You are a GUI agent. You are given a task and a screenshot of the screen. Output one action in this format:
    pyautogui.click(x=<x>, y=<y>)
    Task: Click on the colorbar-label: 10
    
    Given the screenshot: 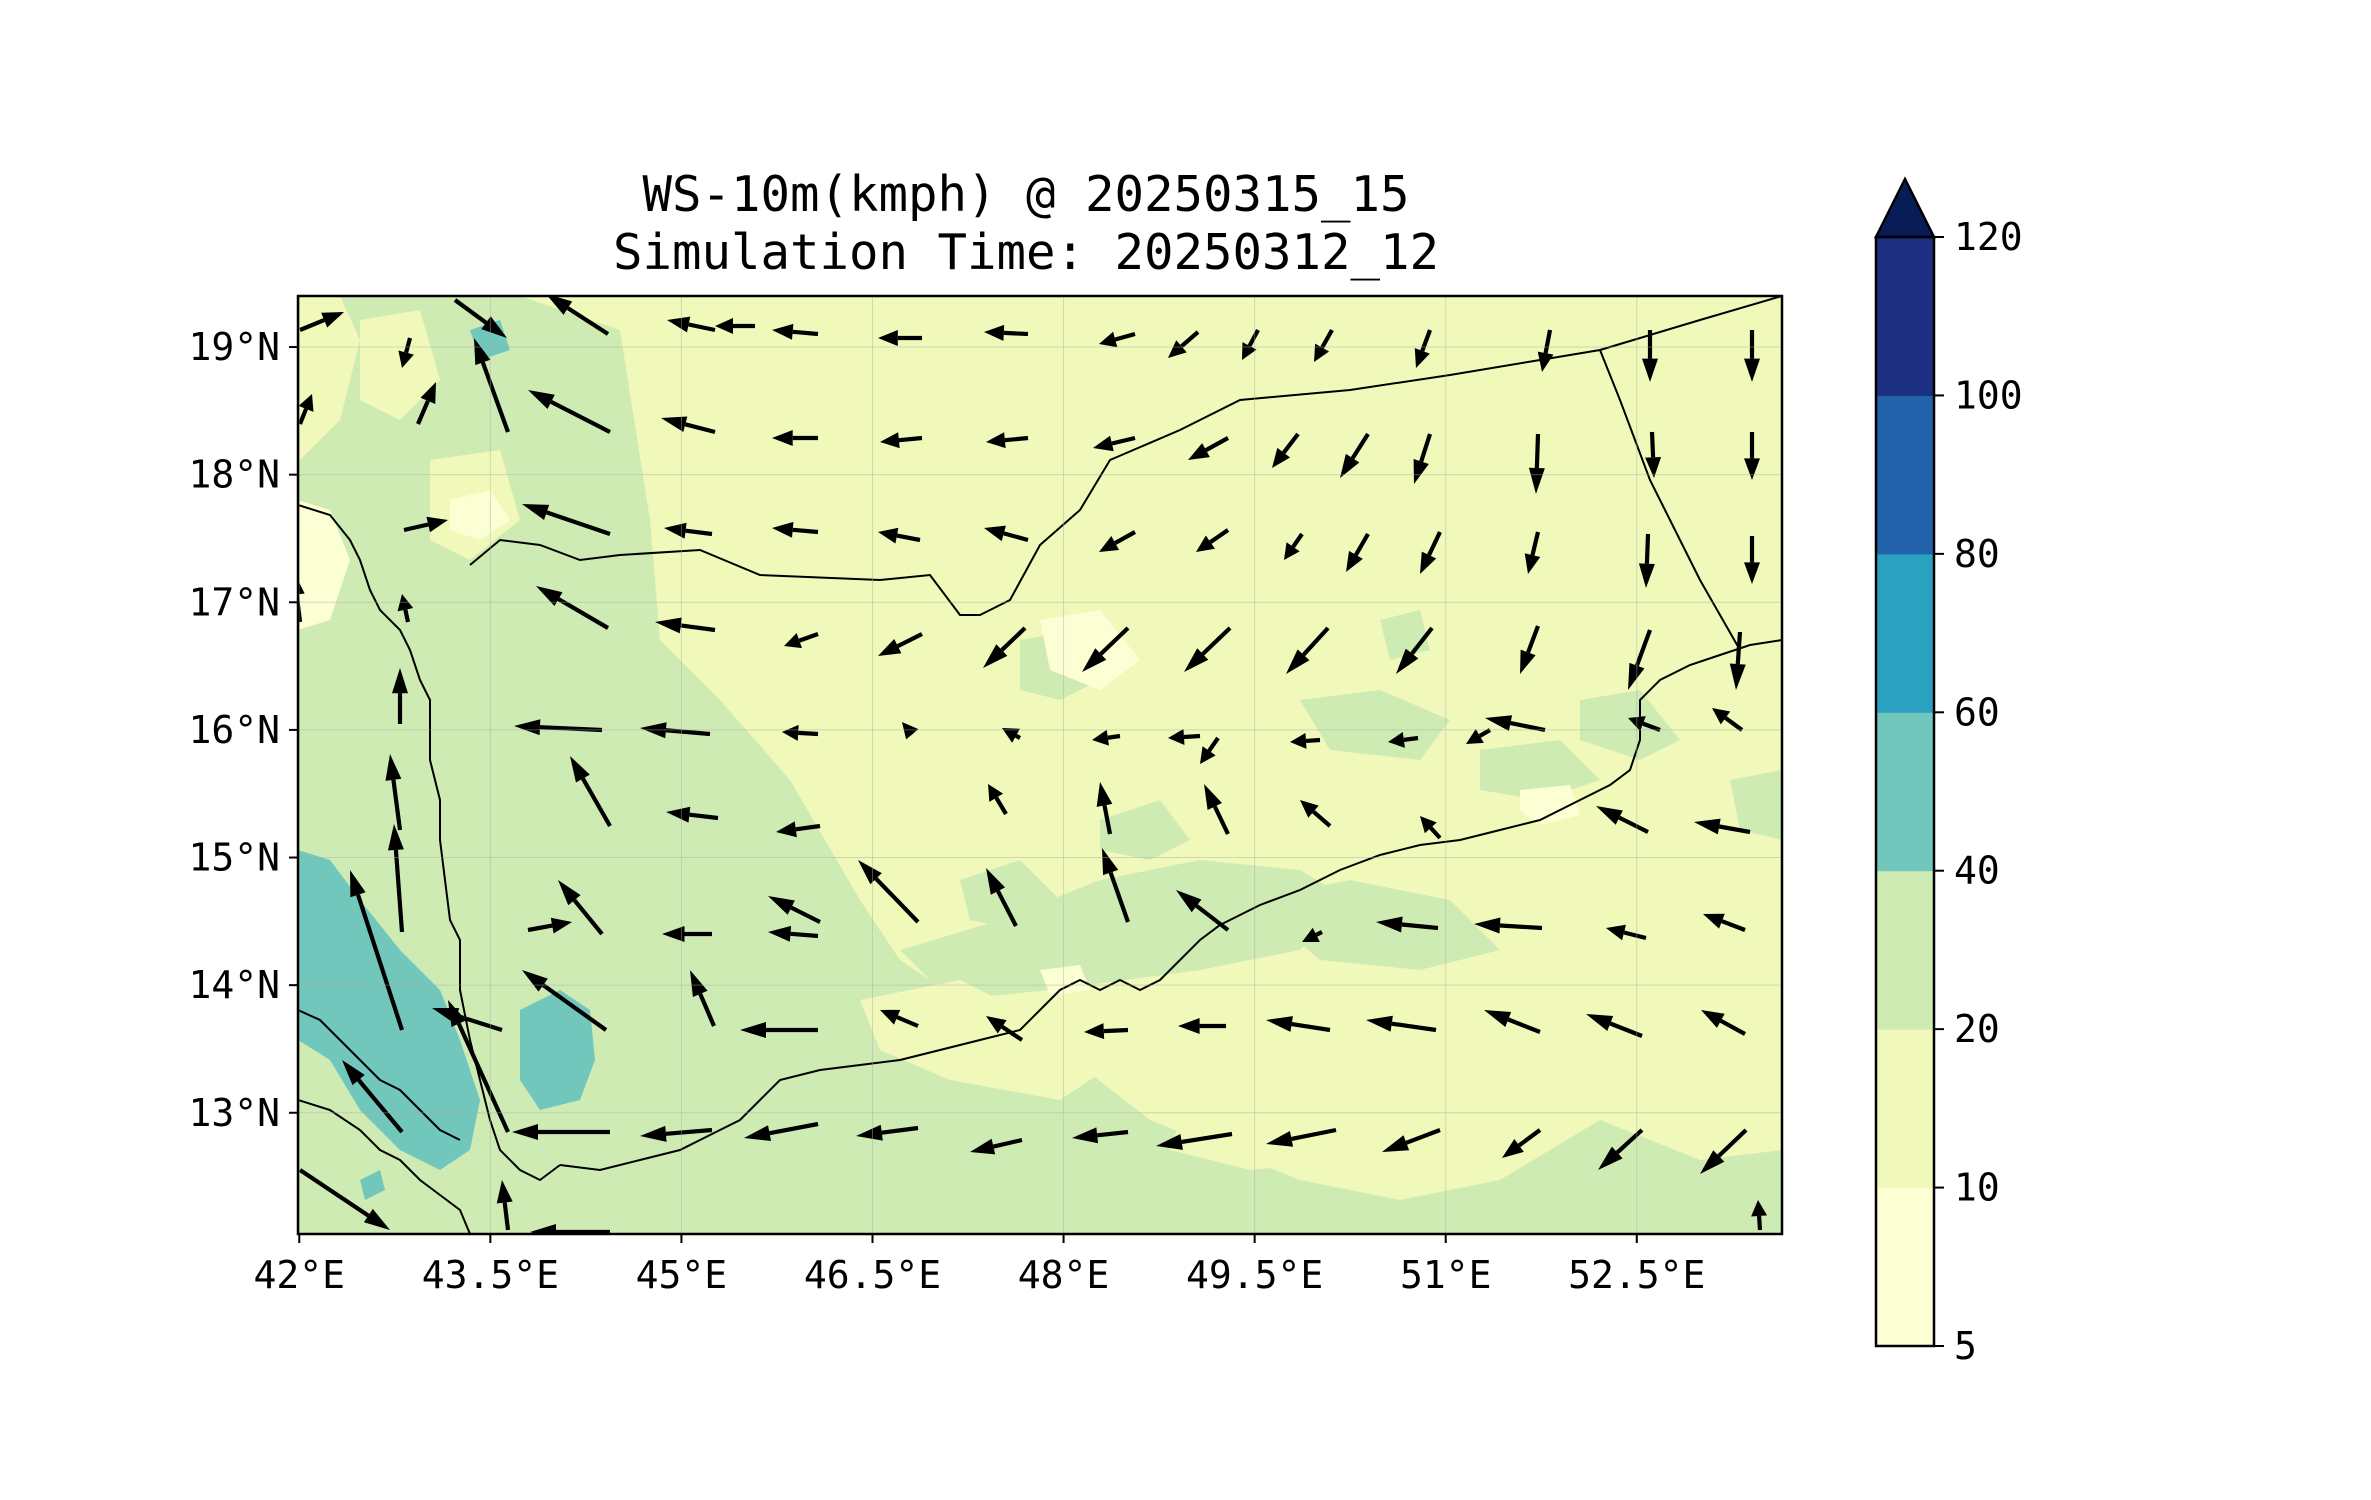 What is the action you would take?
    pyautogui.click(x=1977, y=1188)
    